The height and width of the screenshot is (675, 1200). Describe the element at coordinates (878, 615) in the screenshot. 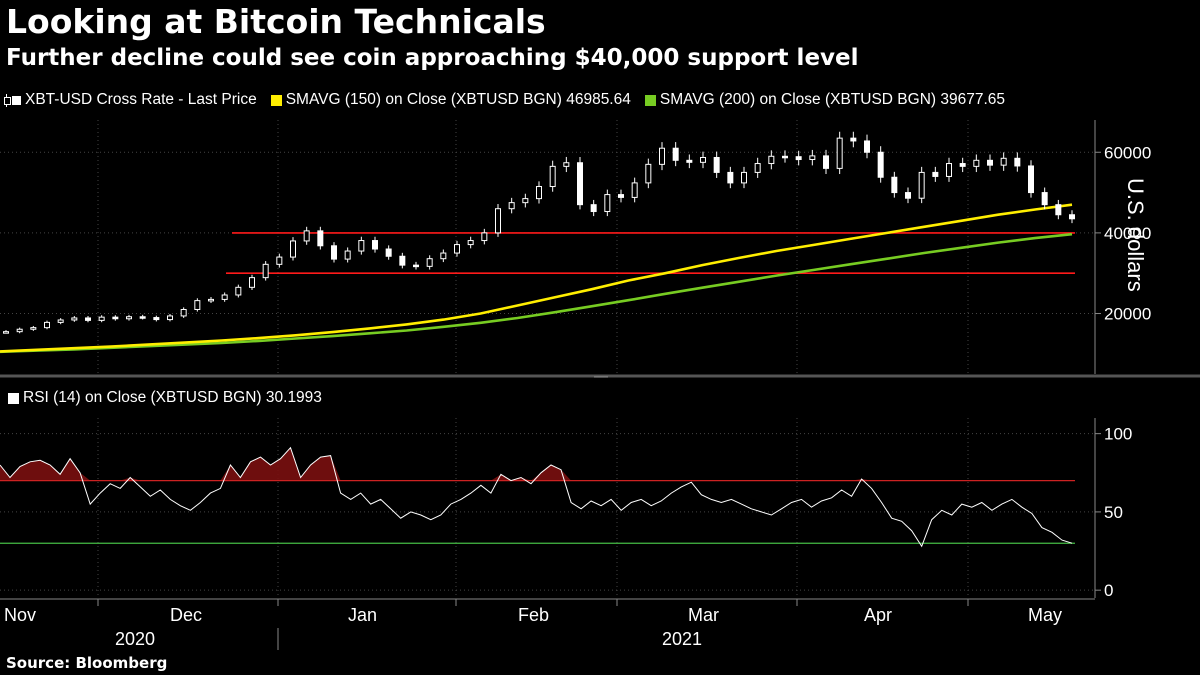

I see `x-tick-label: Apr` at that location.